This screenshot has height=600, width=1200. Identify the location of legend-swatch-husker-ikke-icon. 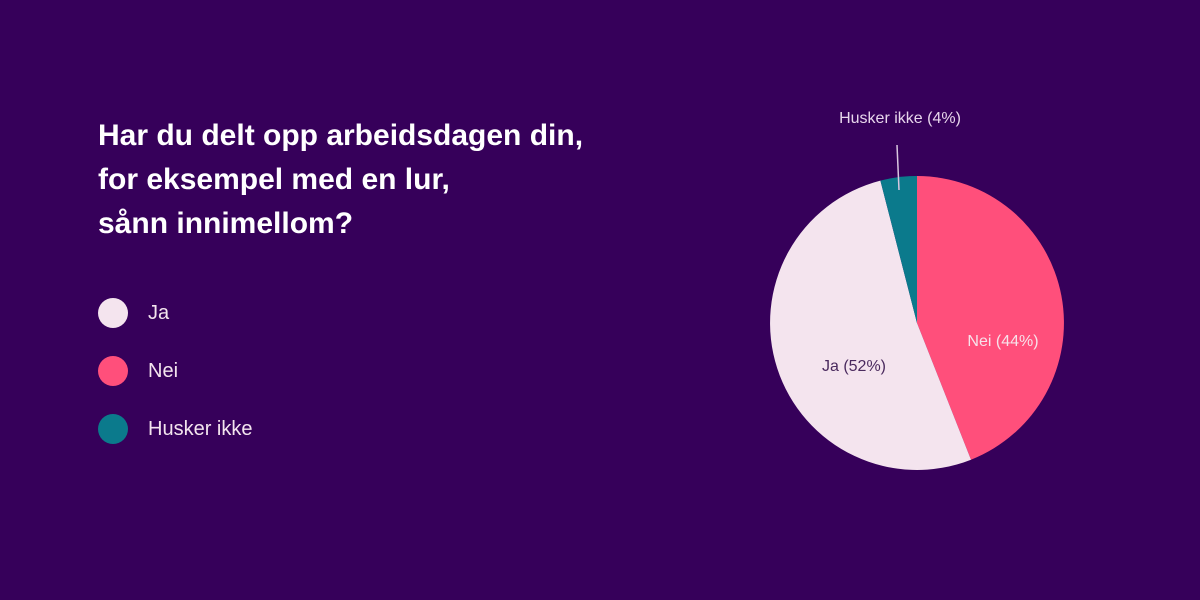
(113, 429).